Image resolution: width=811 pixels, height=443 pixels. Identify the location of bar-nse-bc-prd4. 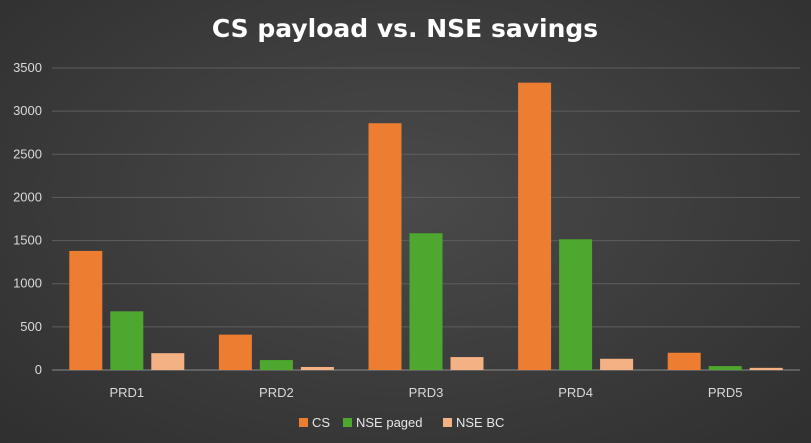
(617, 364).